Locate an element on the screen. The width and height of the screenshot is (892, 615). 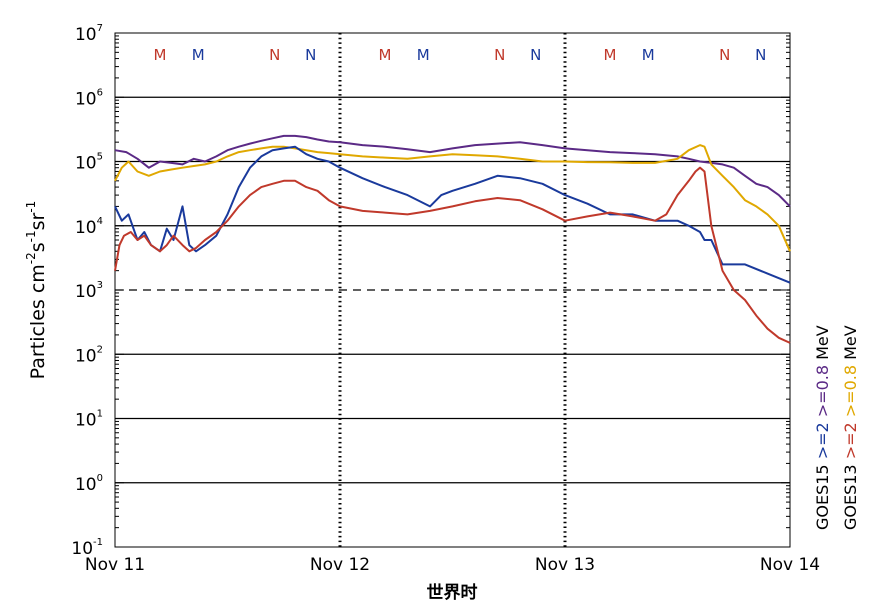
mn-marker-4: M is located at coordinates (385, 55).